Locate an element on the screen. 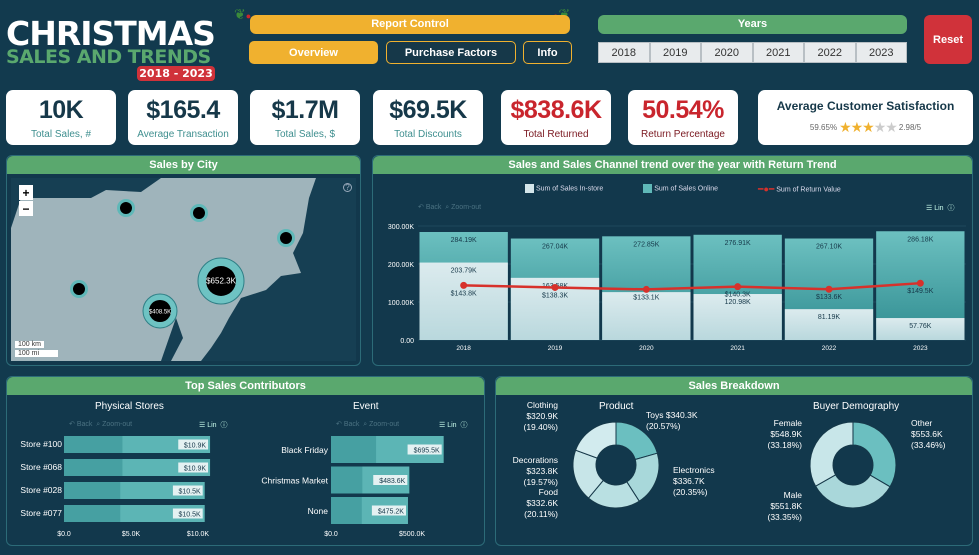 This screenshot has width=979, height=555. purchase-factors-button: Purchase Factors is located at coordinates (451, 52).